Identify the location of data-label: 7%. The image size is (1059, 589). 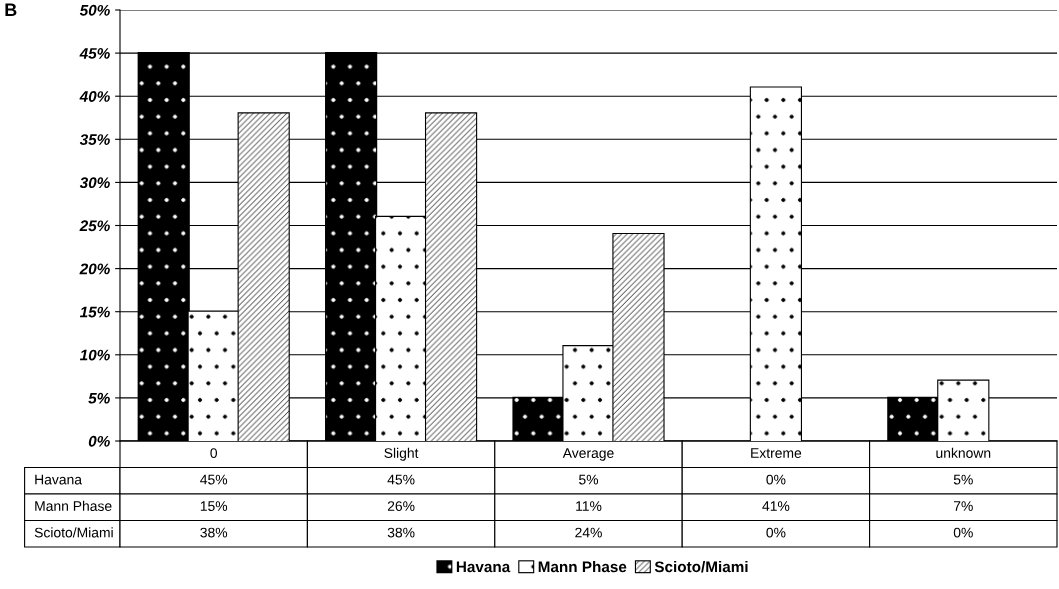
(963, 506).